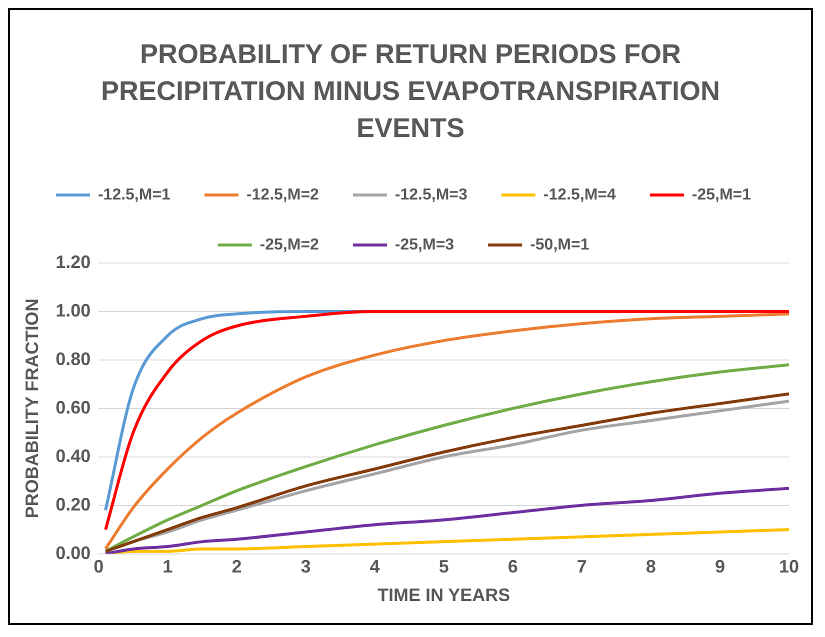 Image resolution: width=825 pixels, height=637 pixels. Describe the element at coordinates (73, 456) in the screenshot. I see `y-tick-label: 0.40` at that location.